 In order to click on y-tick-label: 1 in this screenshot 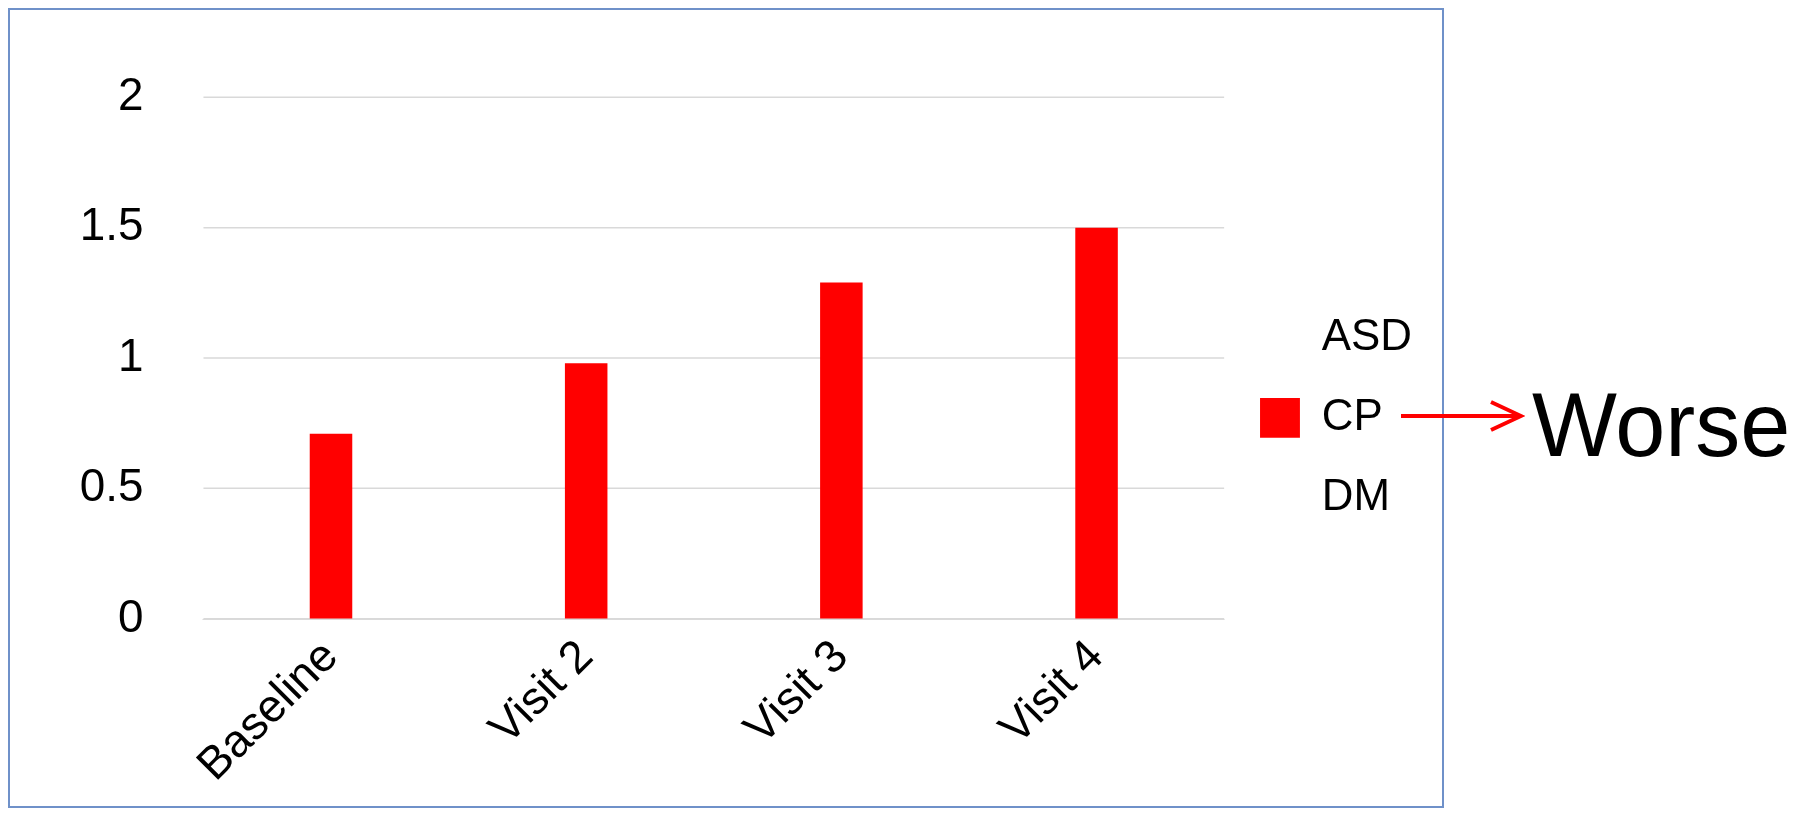, I will do `click(131, 355)`.